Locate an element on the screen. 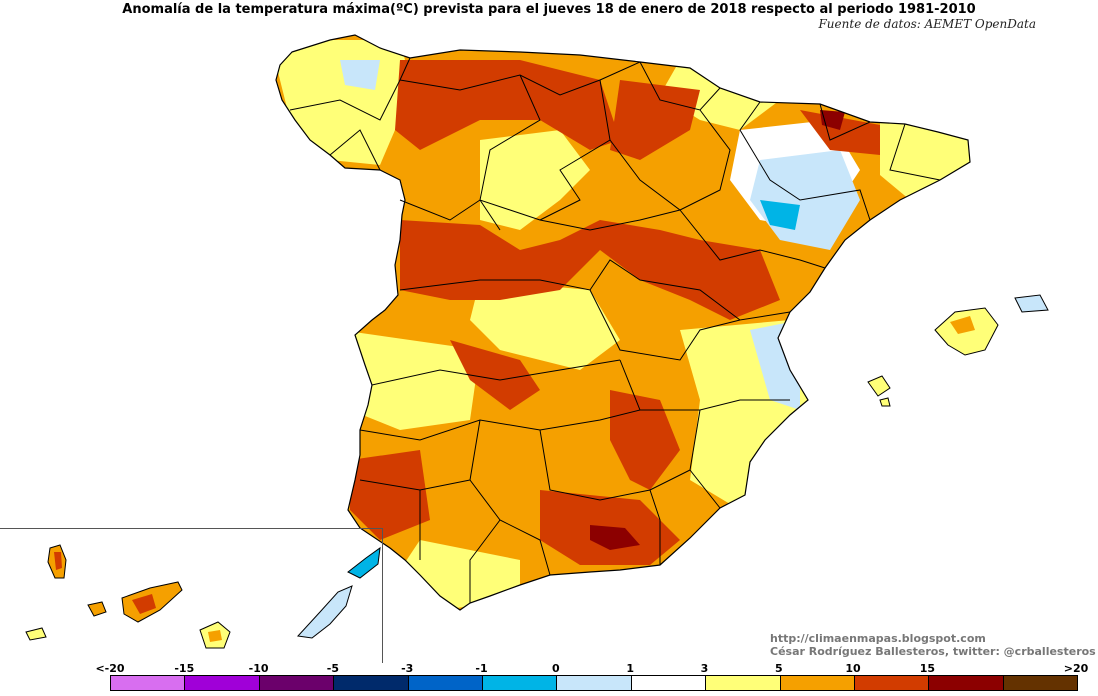 The image size is (1098, 696). anomaly-zone-cool is located at coordinates (360, 75).